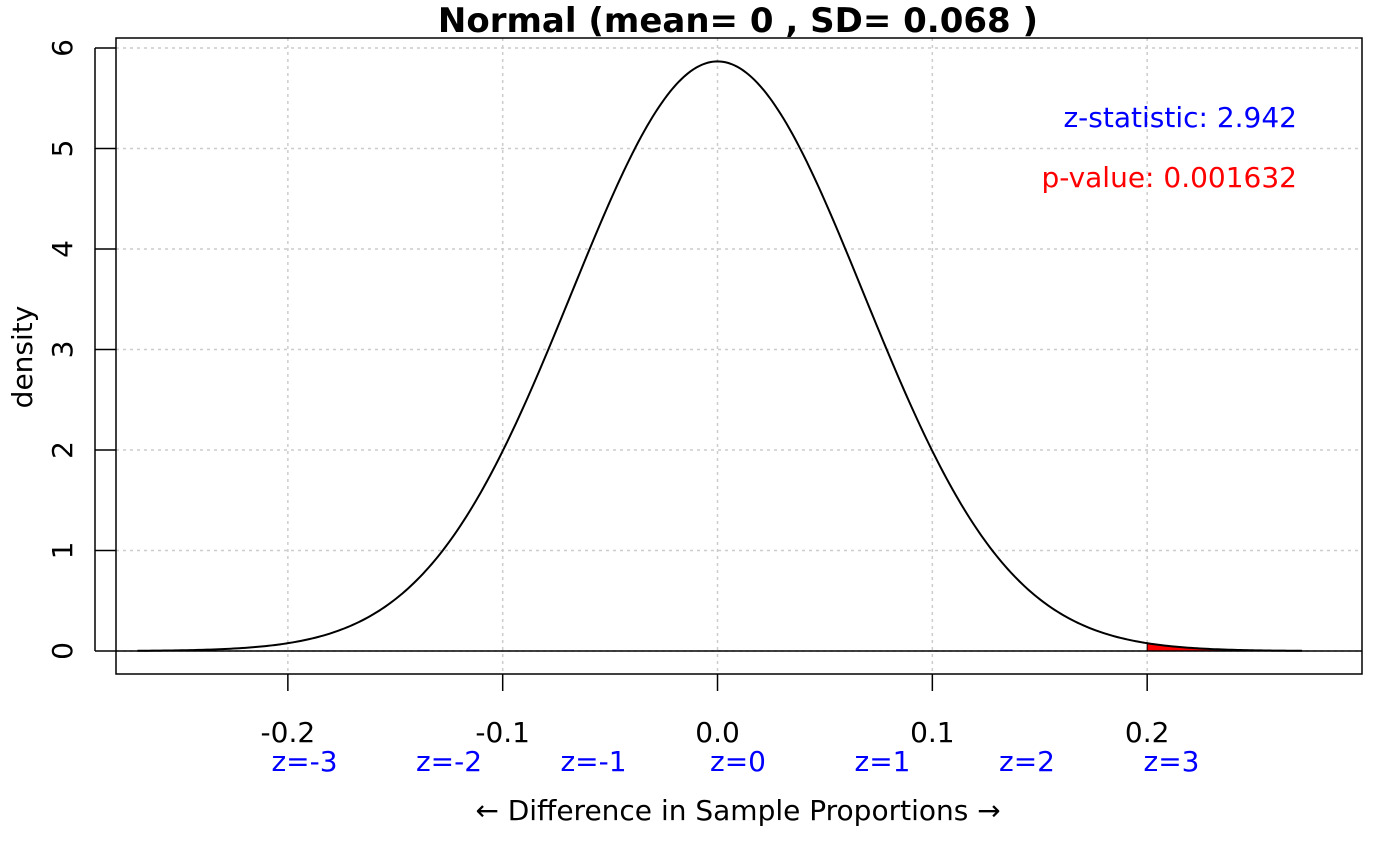  What do you see at coordinates (715, 711) in the screenshot?
I see `x-axis: -0.2 -0.1 0.0 0.1 0.2` at bounding box center [715, 711].